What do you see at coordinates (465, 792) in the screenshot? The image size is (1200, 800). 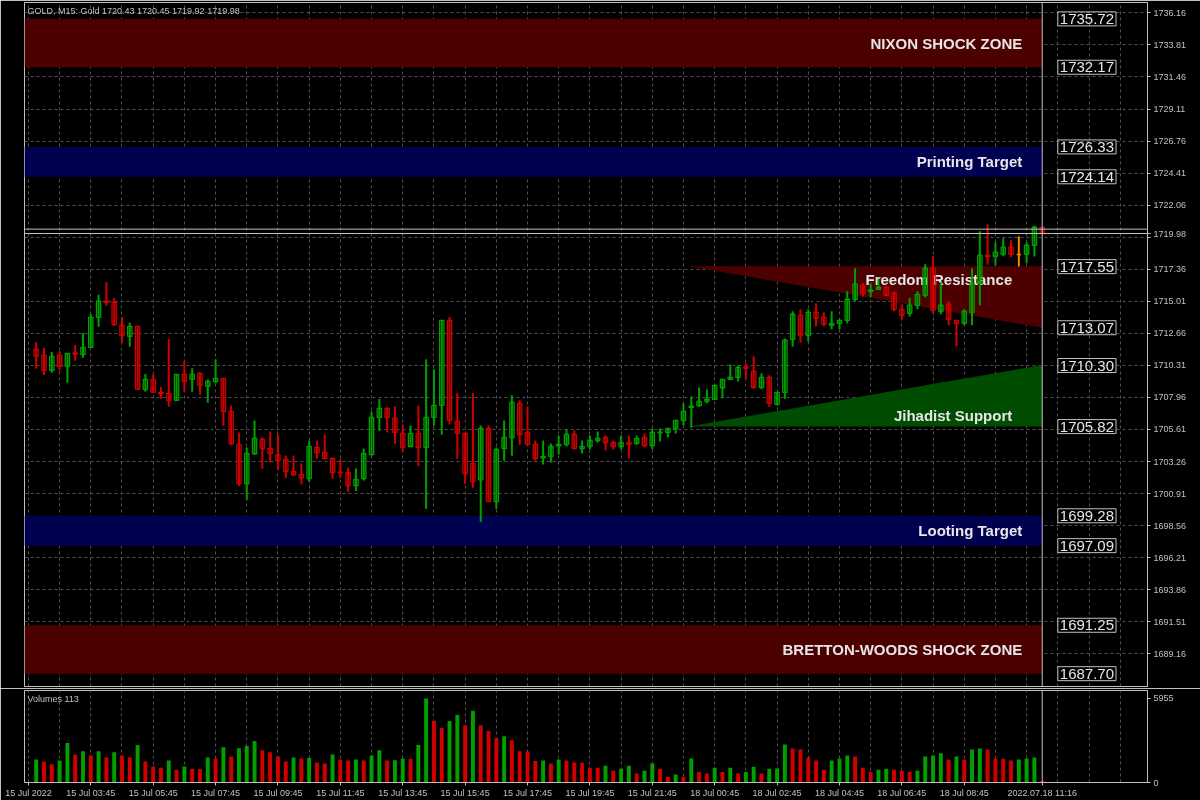 I see `x-tick-label: 15 Jul 15:45` at bounding box center [465, 792].